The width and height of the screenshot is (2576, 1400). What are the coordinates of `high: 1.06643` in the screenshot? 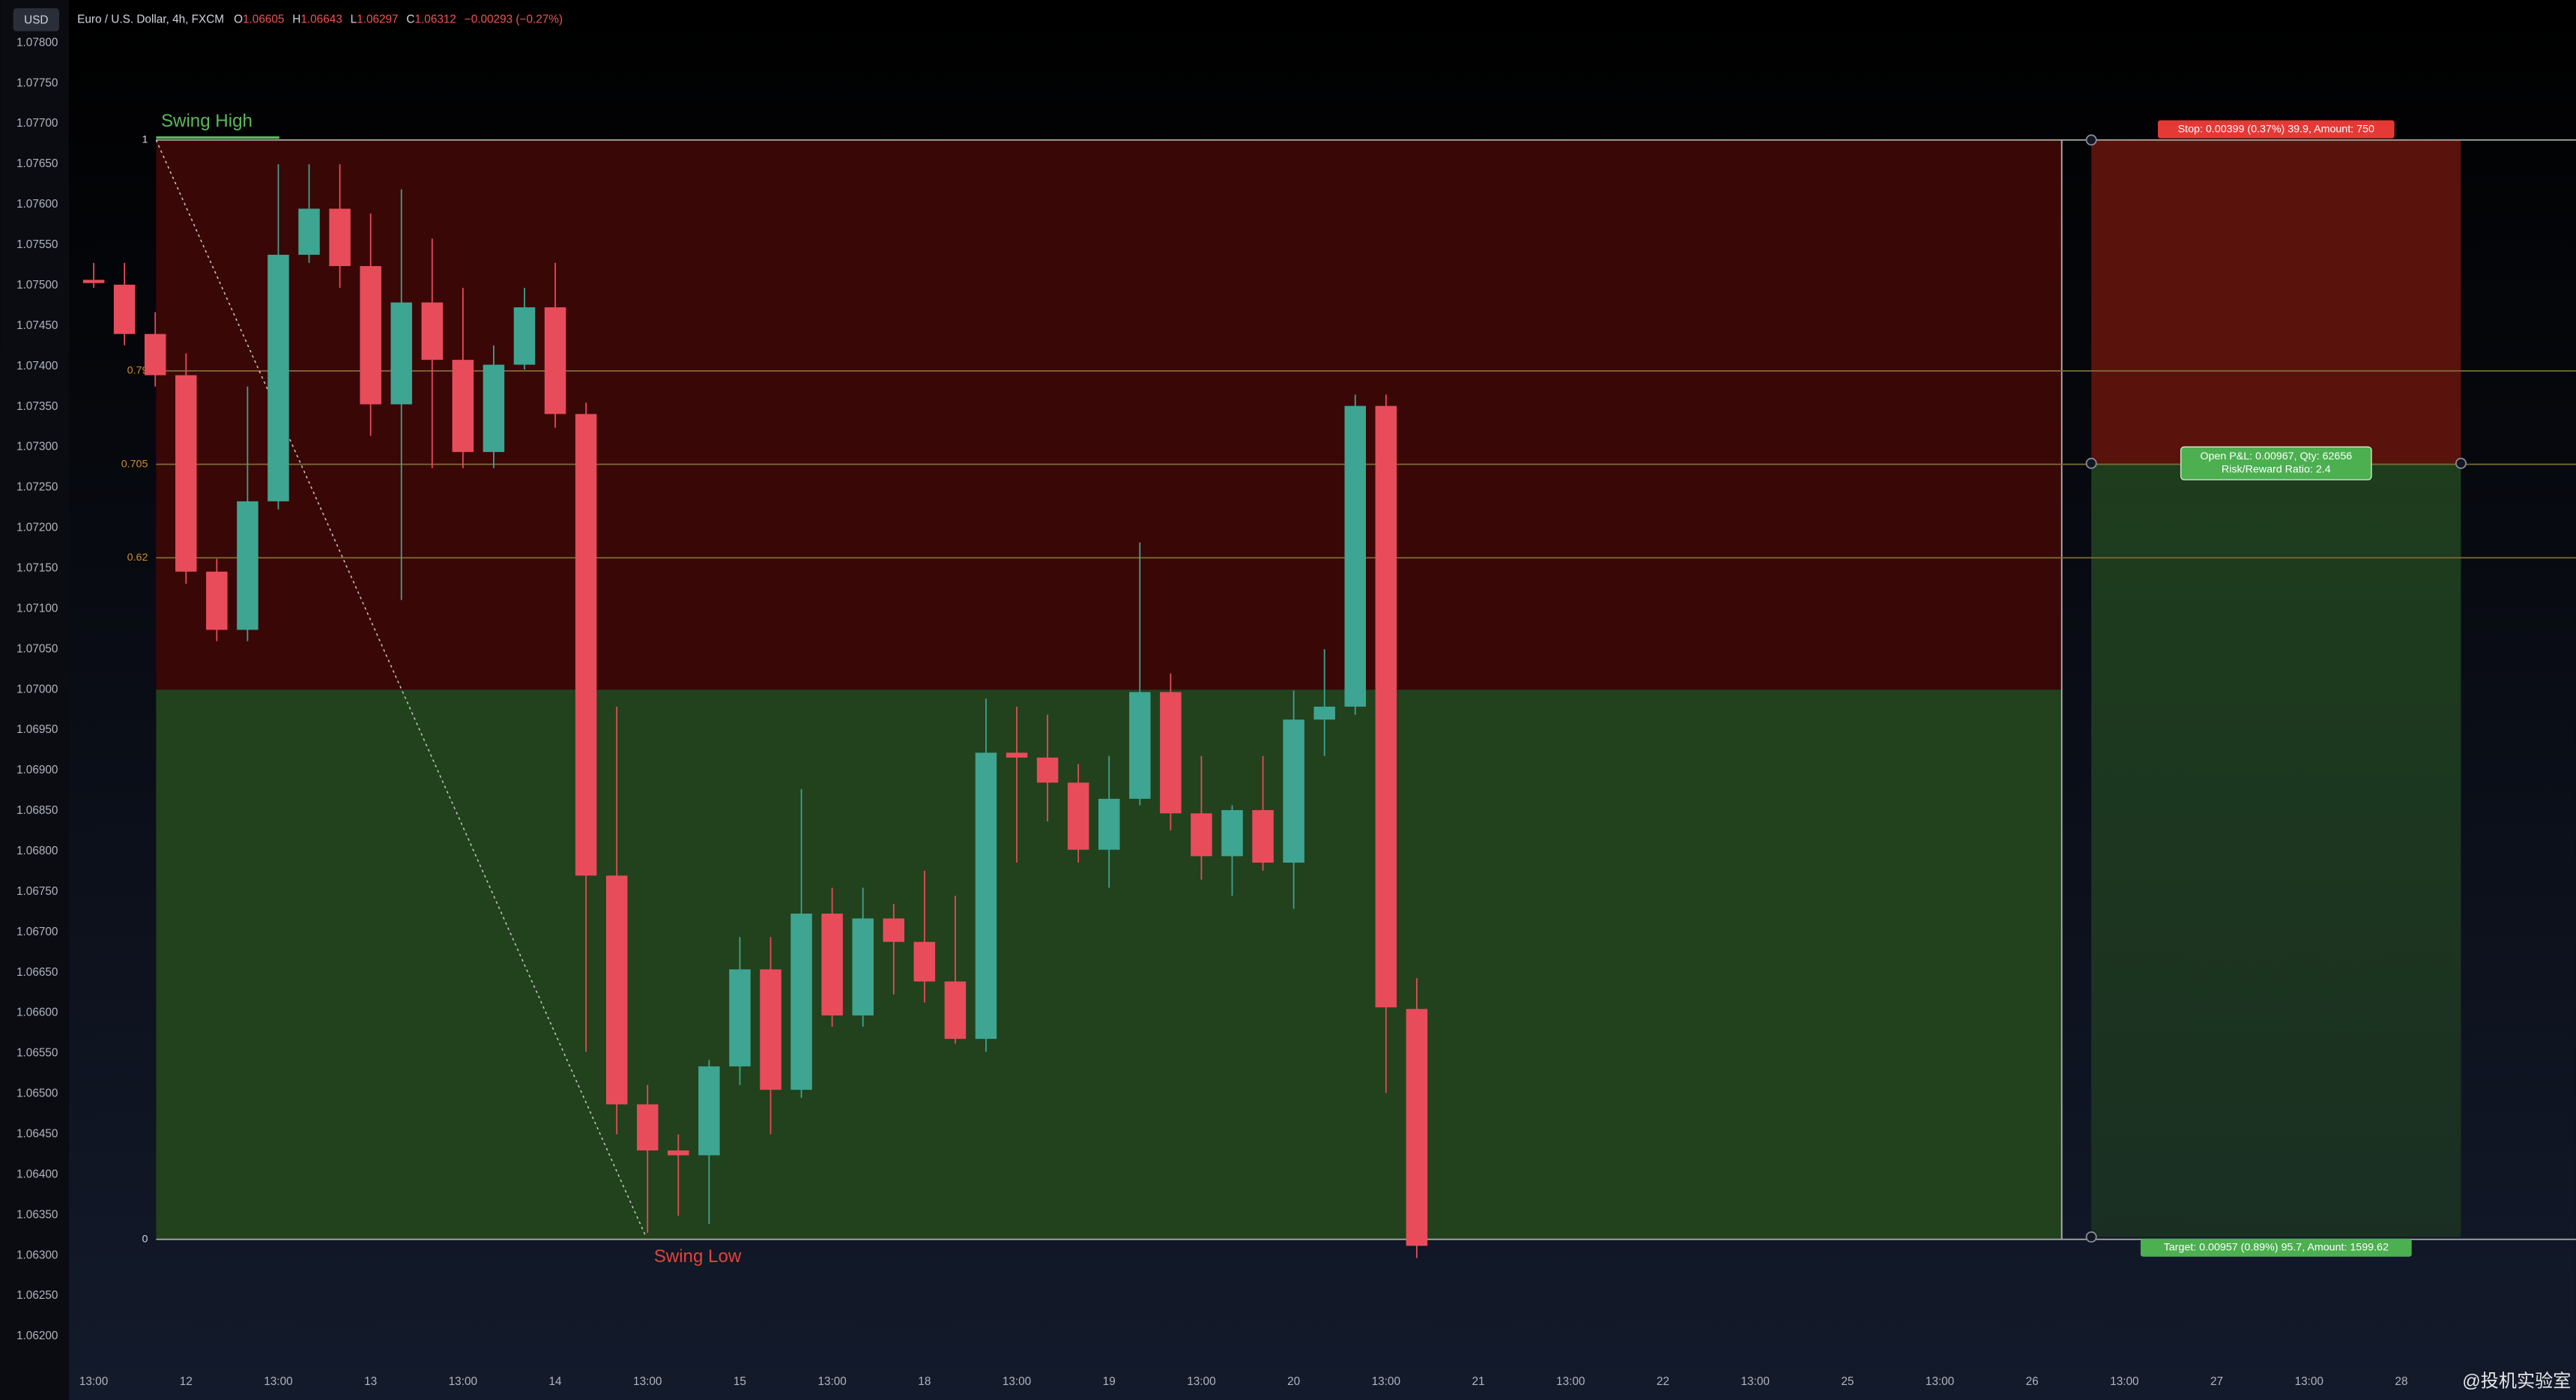 It's located at (321, 19).